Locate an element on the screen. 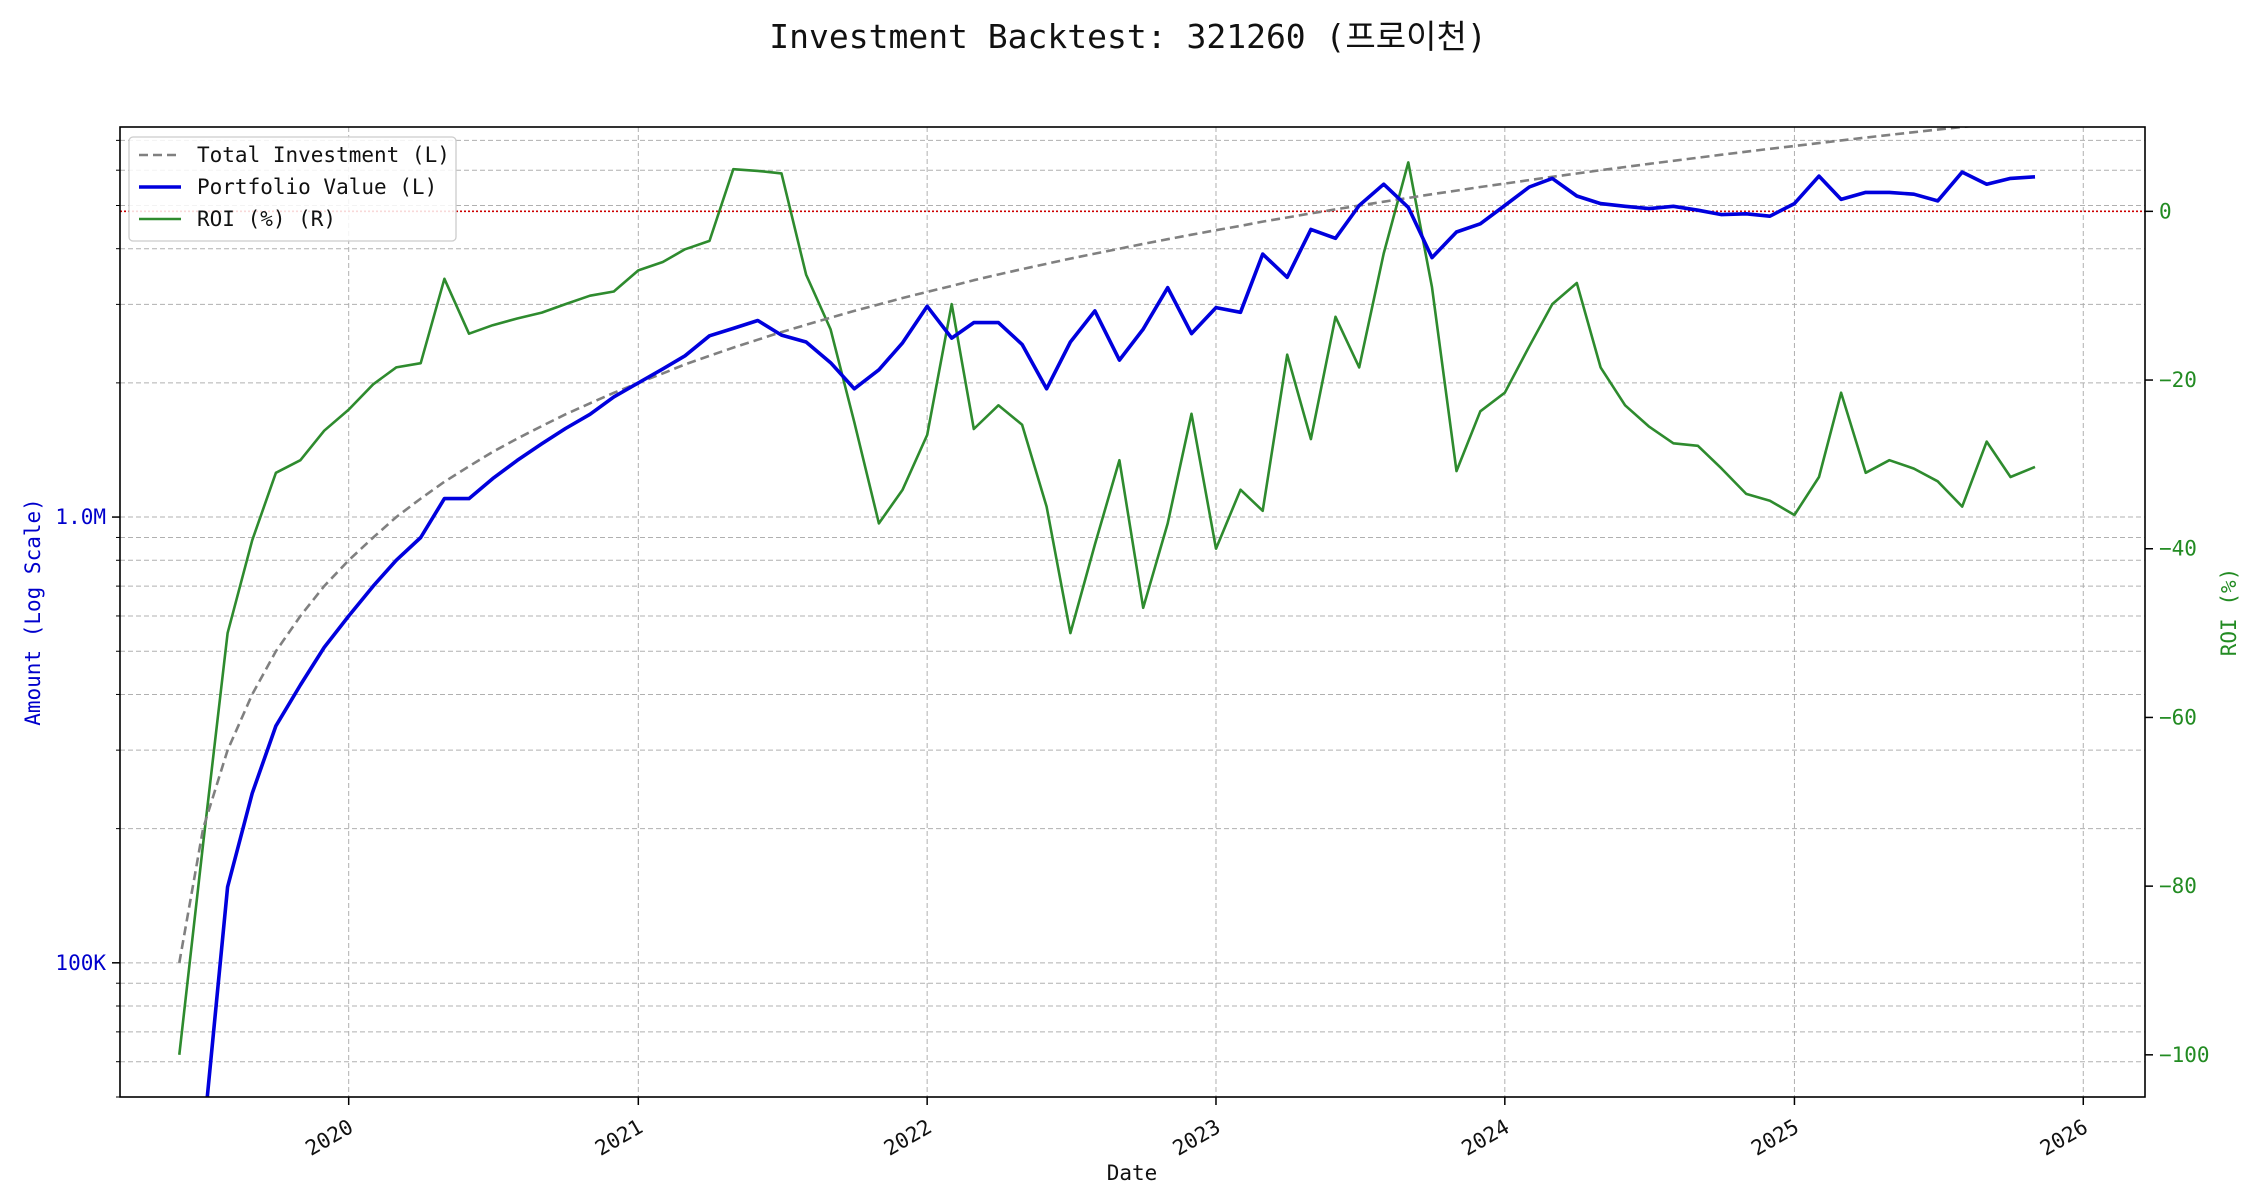  x-tick-label: 2021 is located at coordinates (619, 1138).